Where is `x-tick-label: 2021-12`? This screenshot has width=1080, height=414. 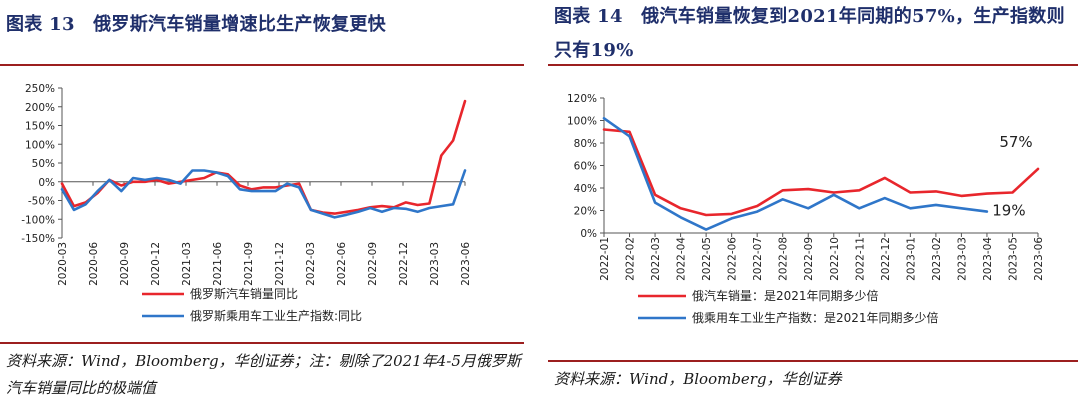
x-tick-label: 2021-12 is located at coordinates (280, 264).